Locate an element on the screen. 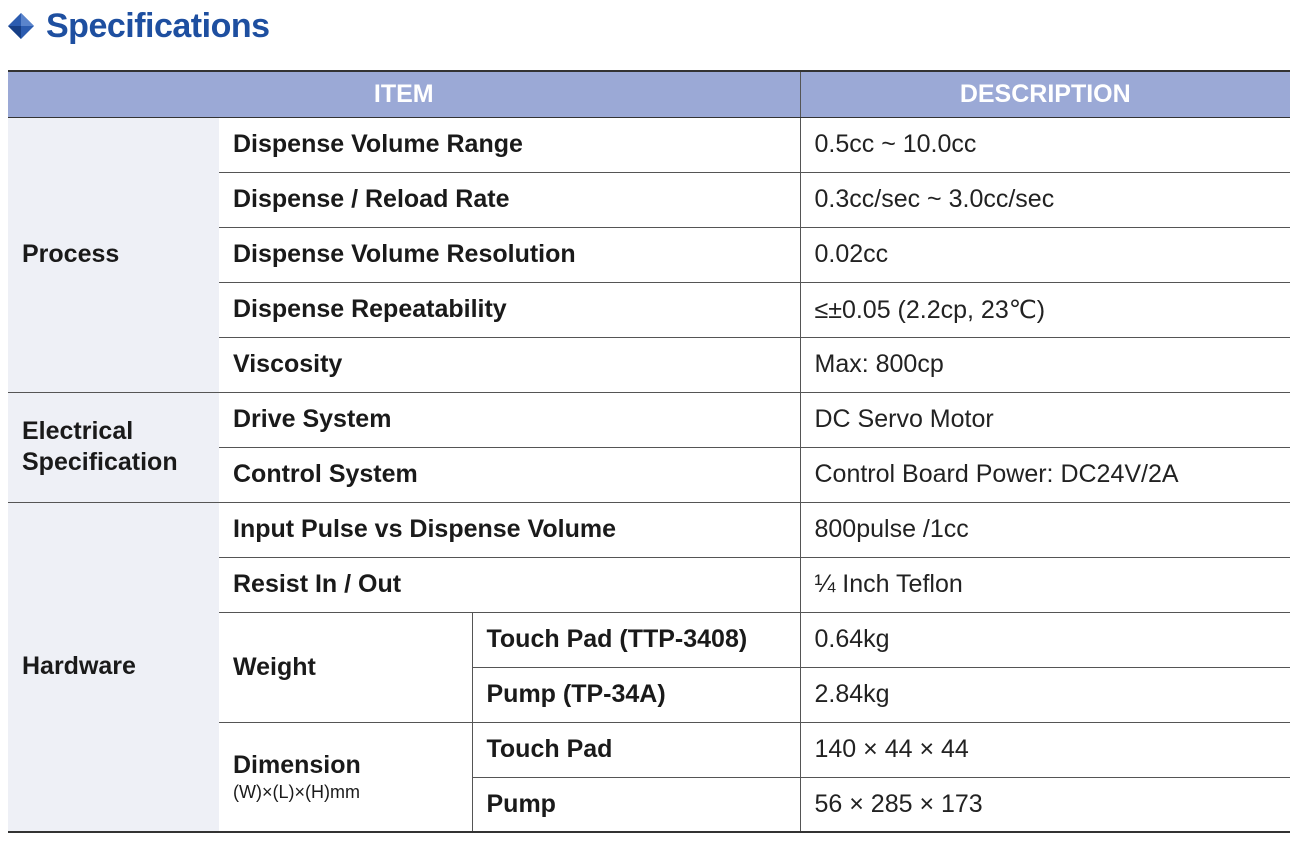  dimension-title: Dimension is located at coordinates (297, 764).